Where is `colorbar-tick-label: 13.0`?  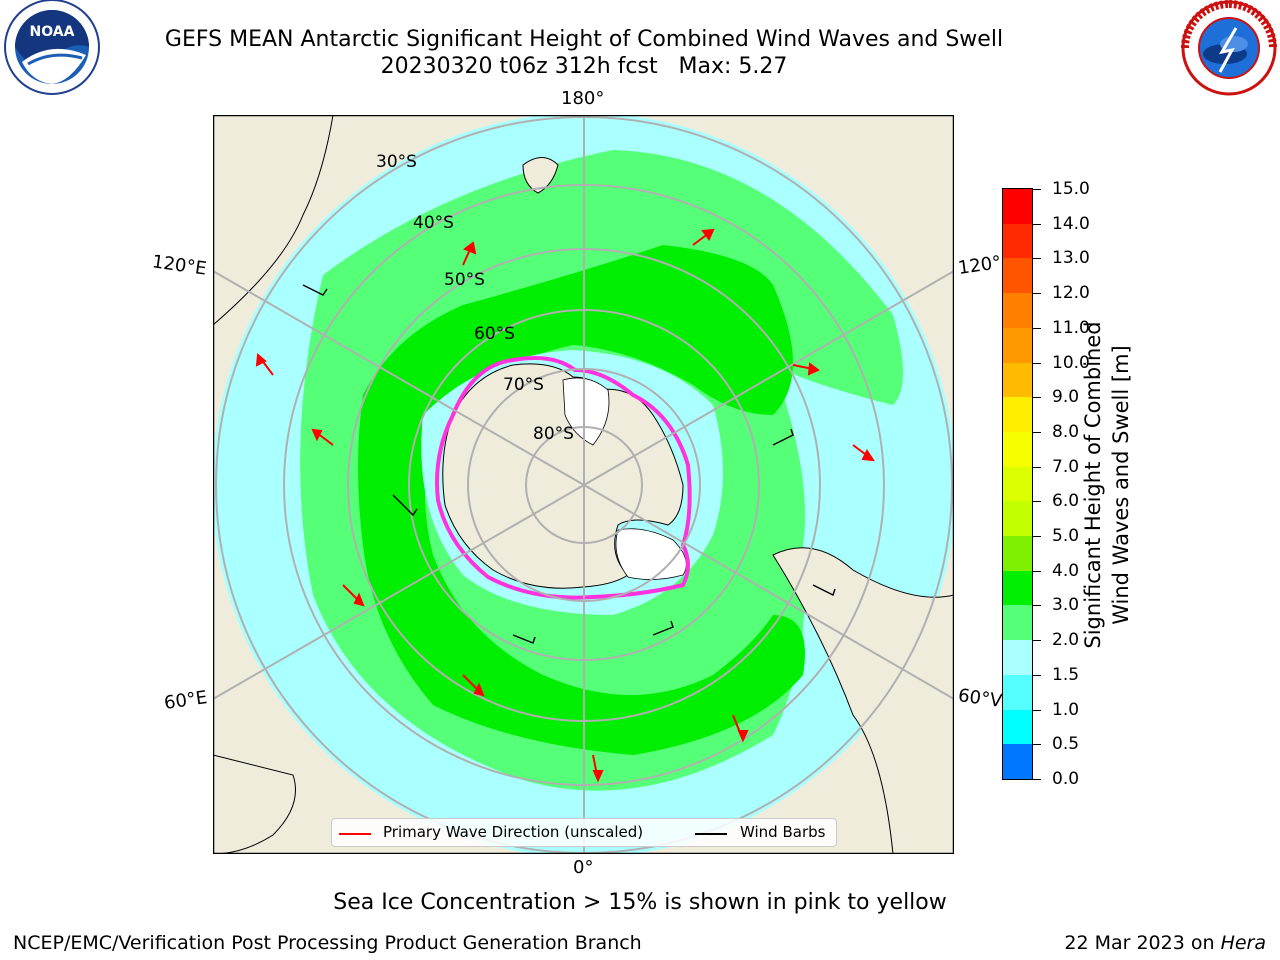
colorbar-tick-label: 13.0 is located at coordinates (1071, 258).